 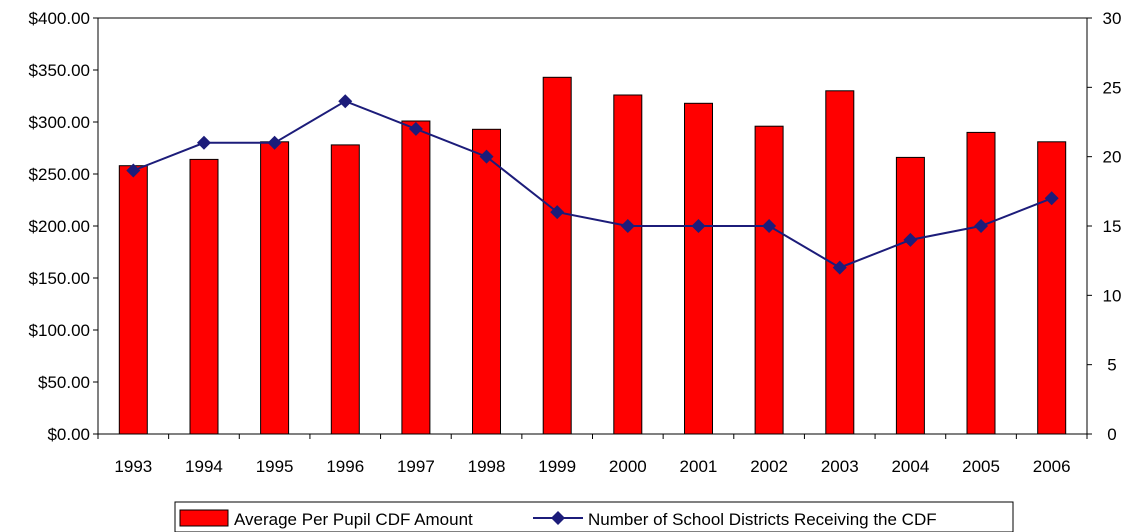 What do you see at coordinates (557, 212) in the screenshot?
I see `point-1999` at bounding box center [557, 212].